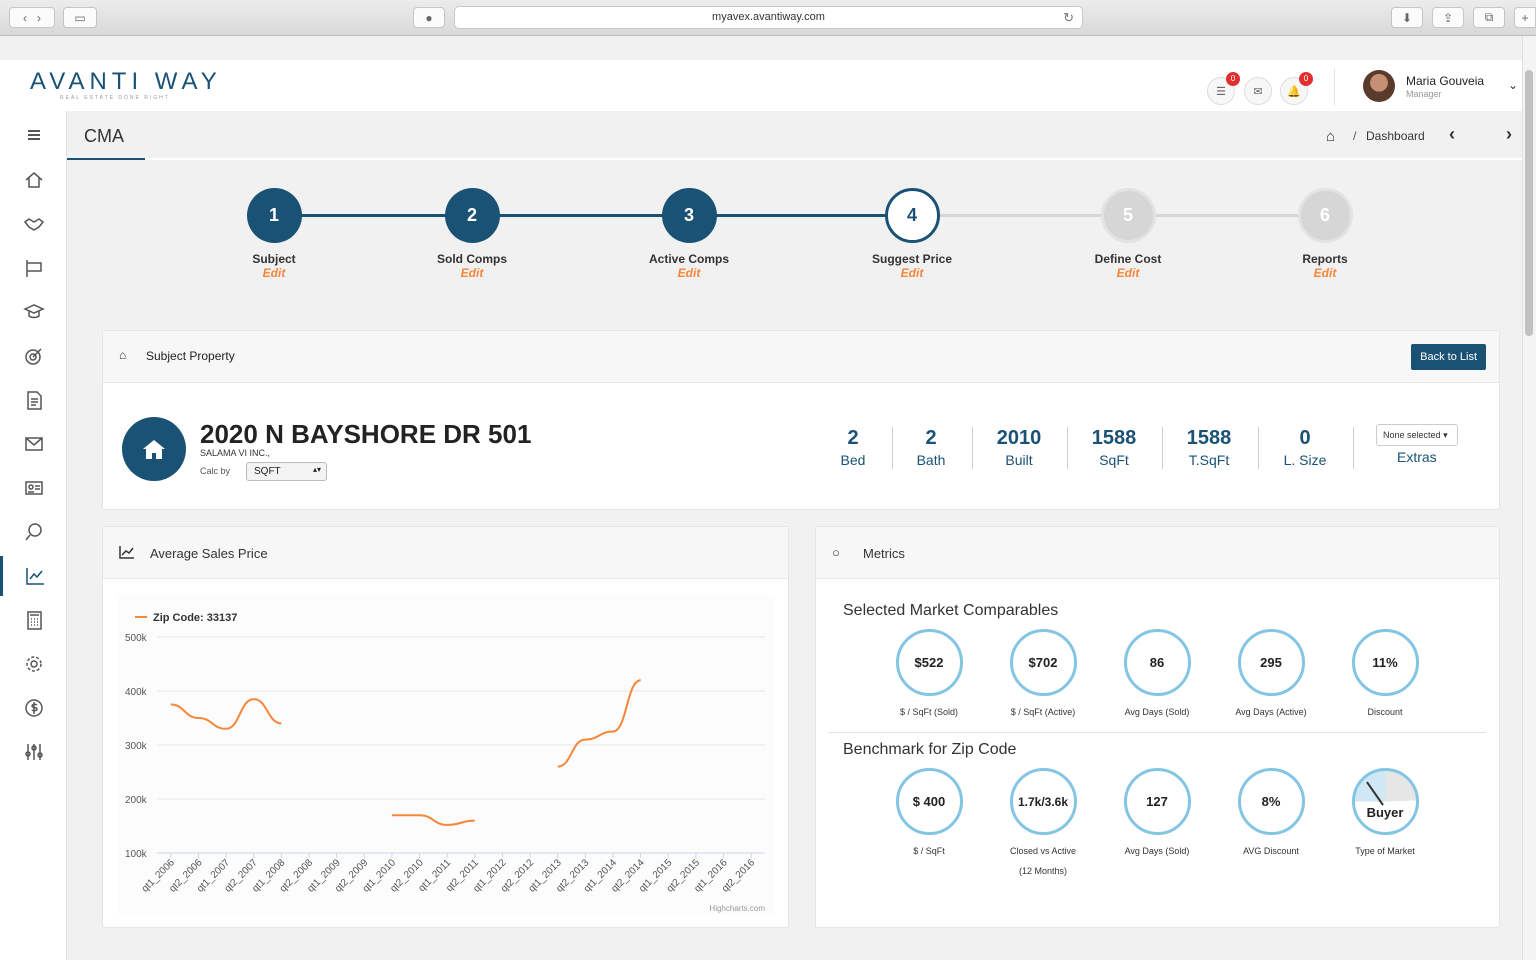  I want to click on step-sold-comps: 2 Sold Comps Edit, so click(472, 234).